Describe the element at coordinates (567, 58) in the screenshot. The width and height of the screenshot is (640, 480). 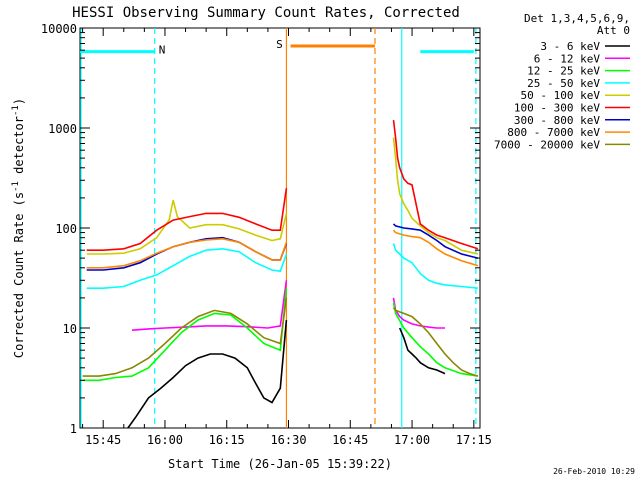
I see `legend-label-1: 6 - 12 keV` at that location.